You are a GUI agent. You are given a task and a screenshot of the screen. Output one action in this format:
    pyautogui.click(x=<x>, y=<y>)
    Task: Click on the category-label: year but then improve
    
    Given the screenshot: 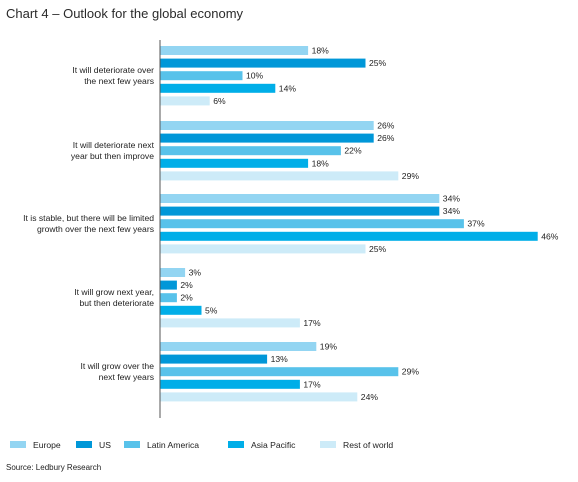 What is the action you would take?
    pyautogui.click(x=112, y=156)
    